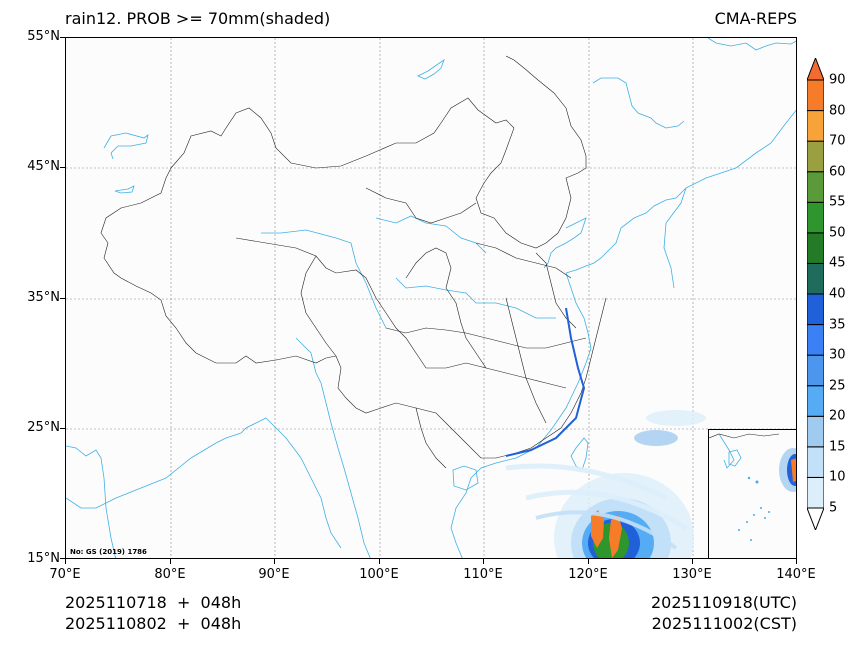 The width and height of the screenshot is (860, 647). What do you see at coordinates (837, 233) in the screenshot?
I see `colorbar-tick-label: 50` at bounding box center [837, 233].